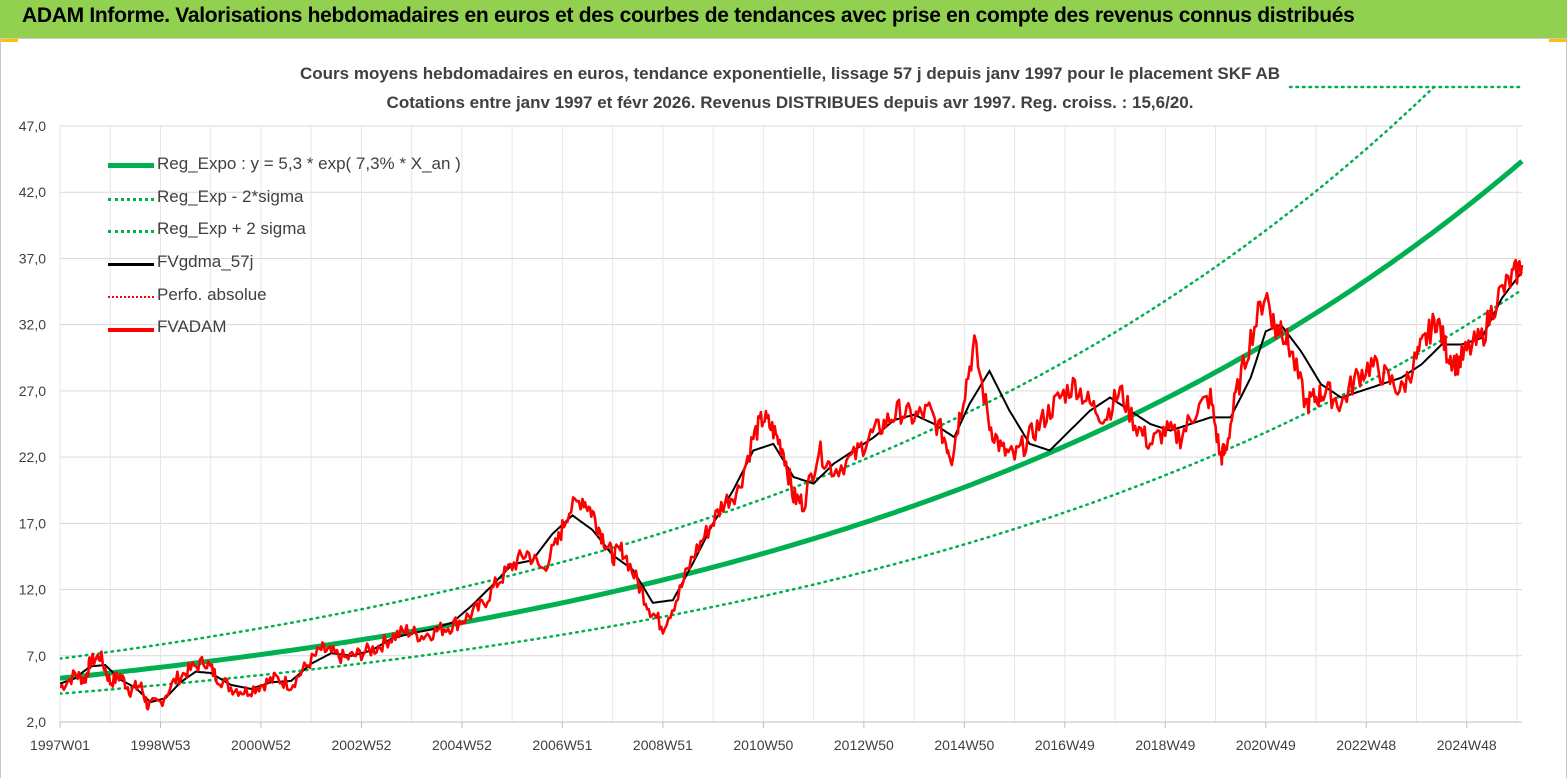  I want to click on x-tick-label: 1997W01, so click(60, 745).